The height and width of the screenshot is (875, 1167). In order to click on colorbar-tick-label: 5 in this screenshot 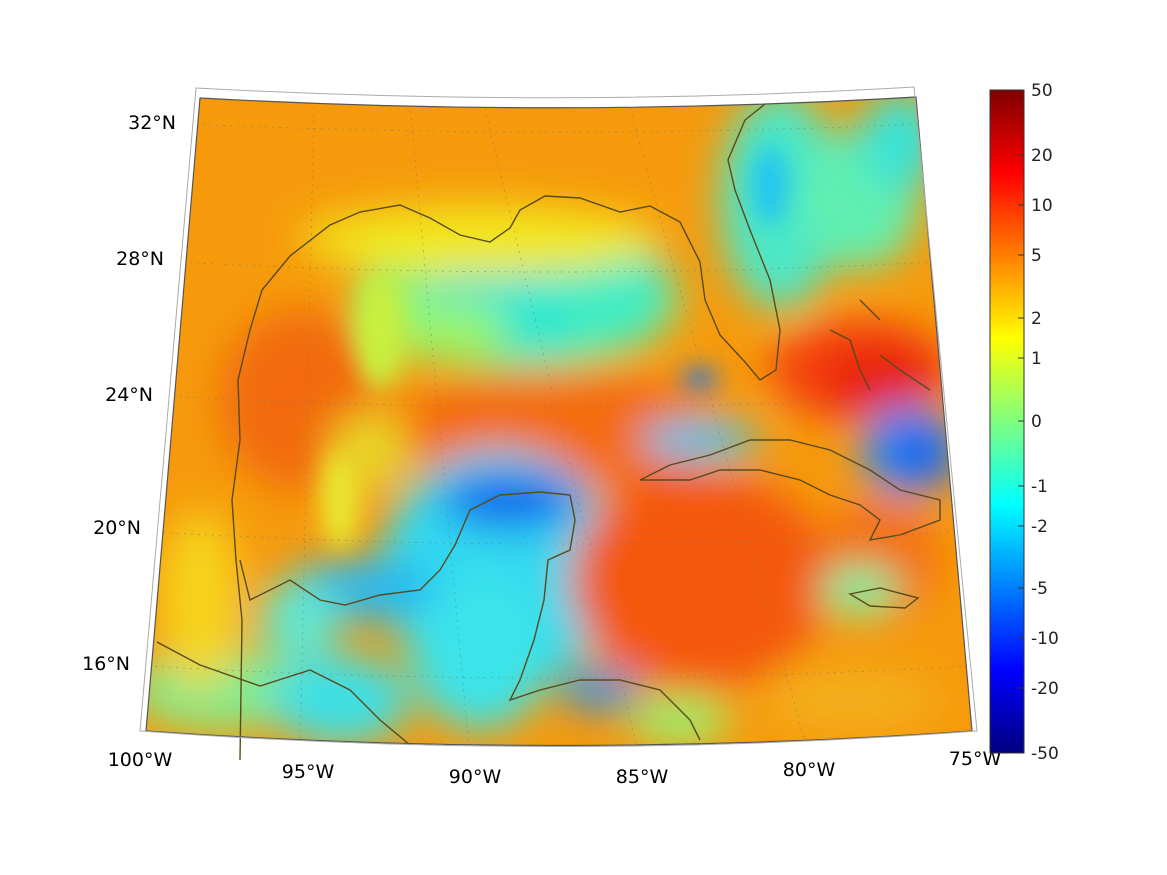, I will do `click(1036, 256)`.